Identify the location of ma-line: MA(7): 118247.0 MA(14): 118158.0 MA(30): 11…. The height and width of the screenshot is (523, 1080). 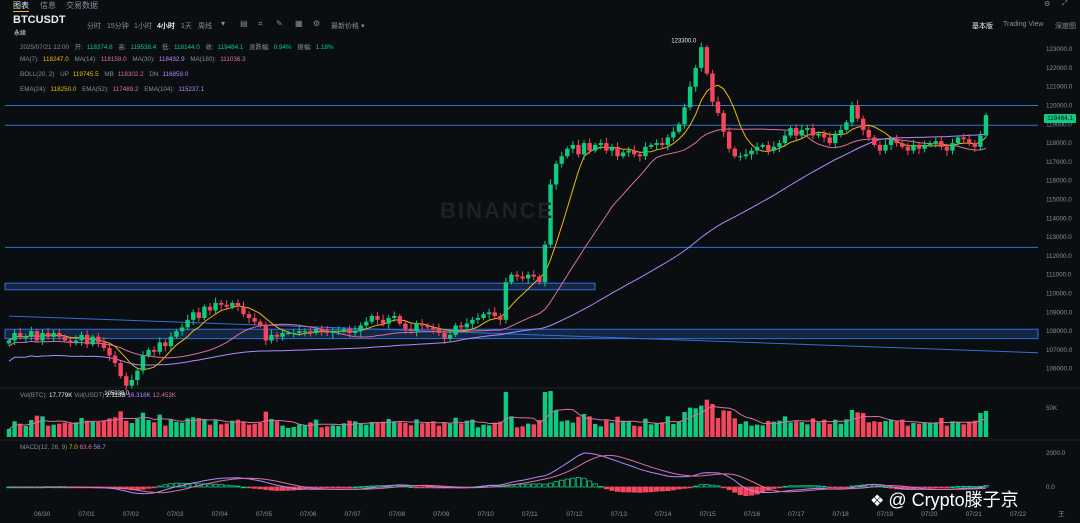
(135, 59).